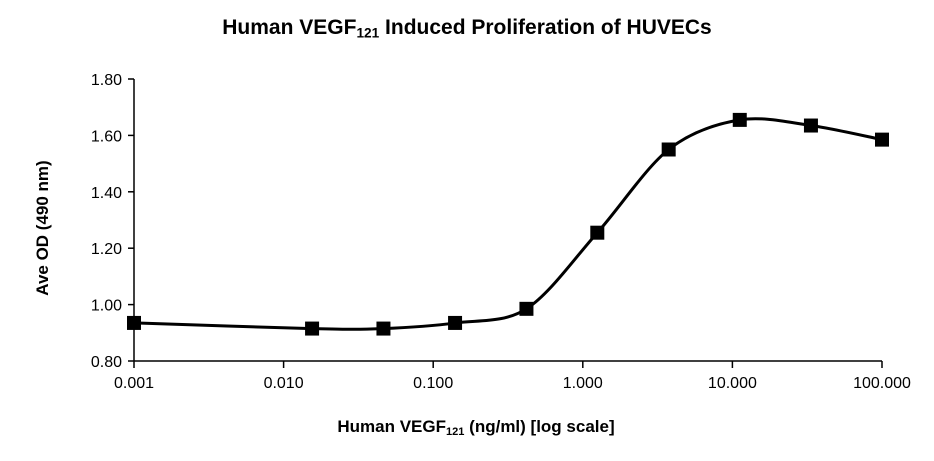 The width and height of the screenshot is (934, 461). What do you see at coordinates (512, 376) in the screenshot?
I see `x-ticks: 0.001 0.010 0.100 1.000 10.000 100.000` at bounding box center [512, 376].